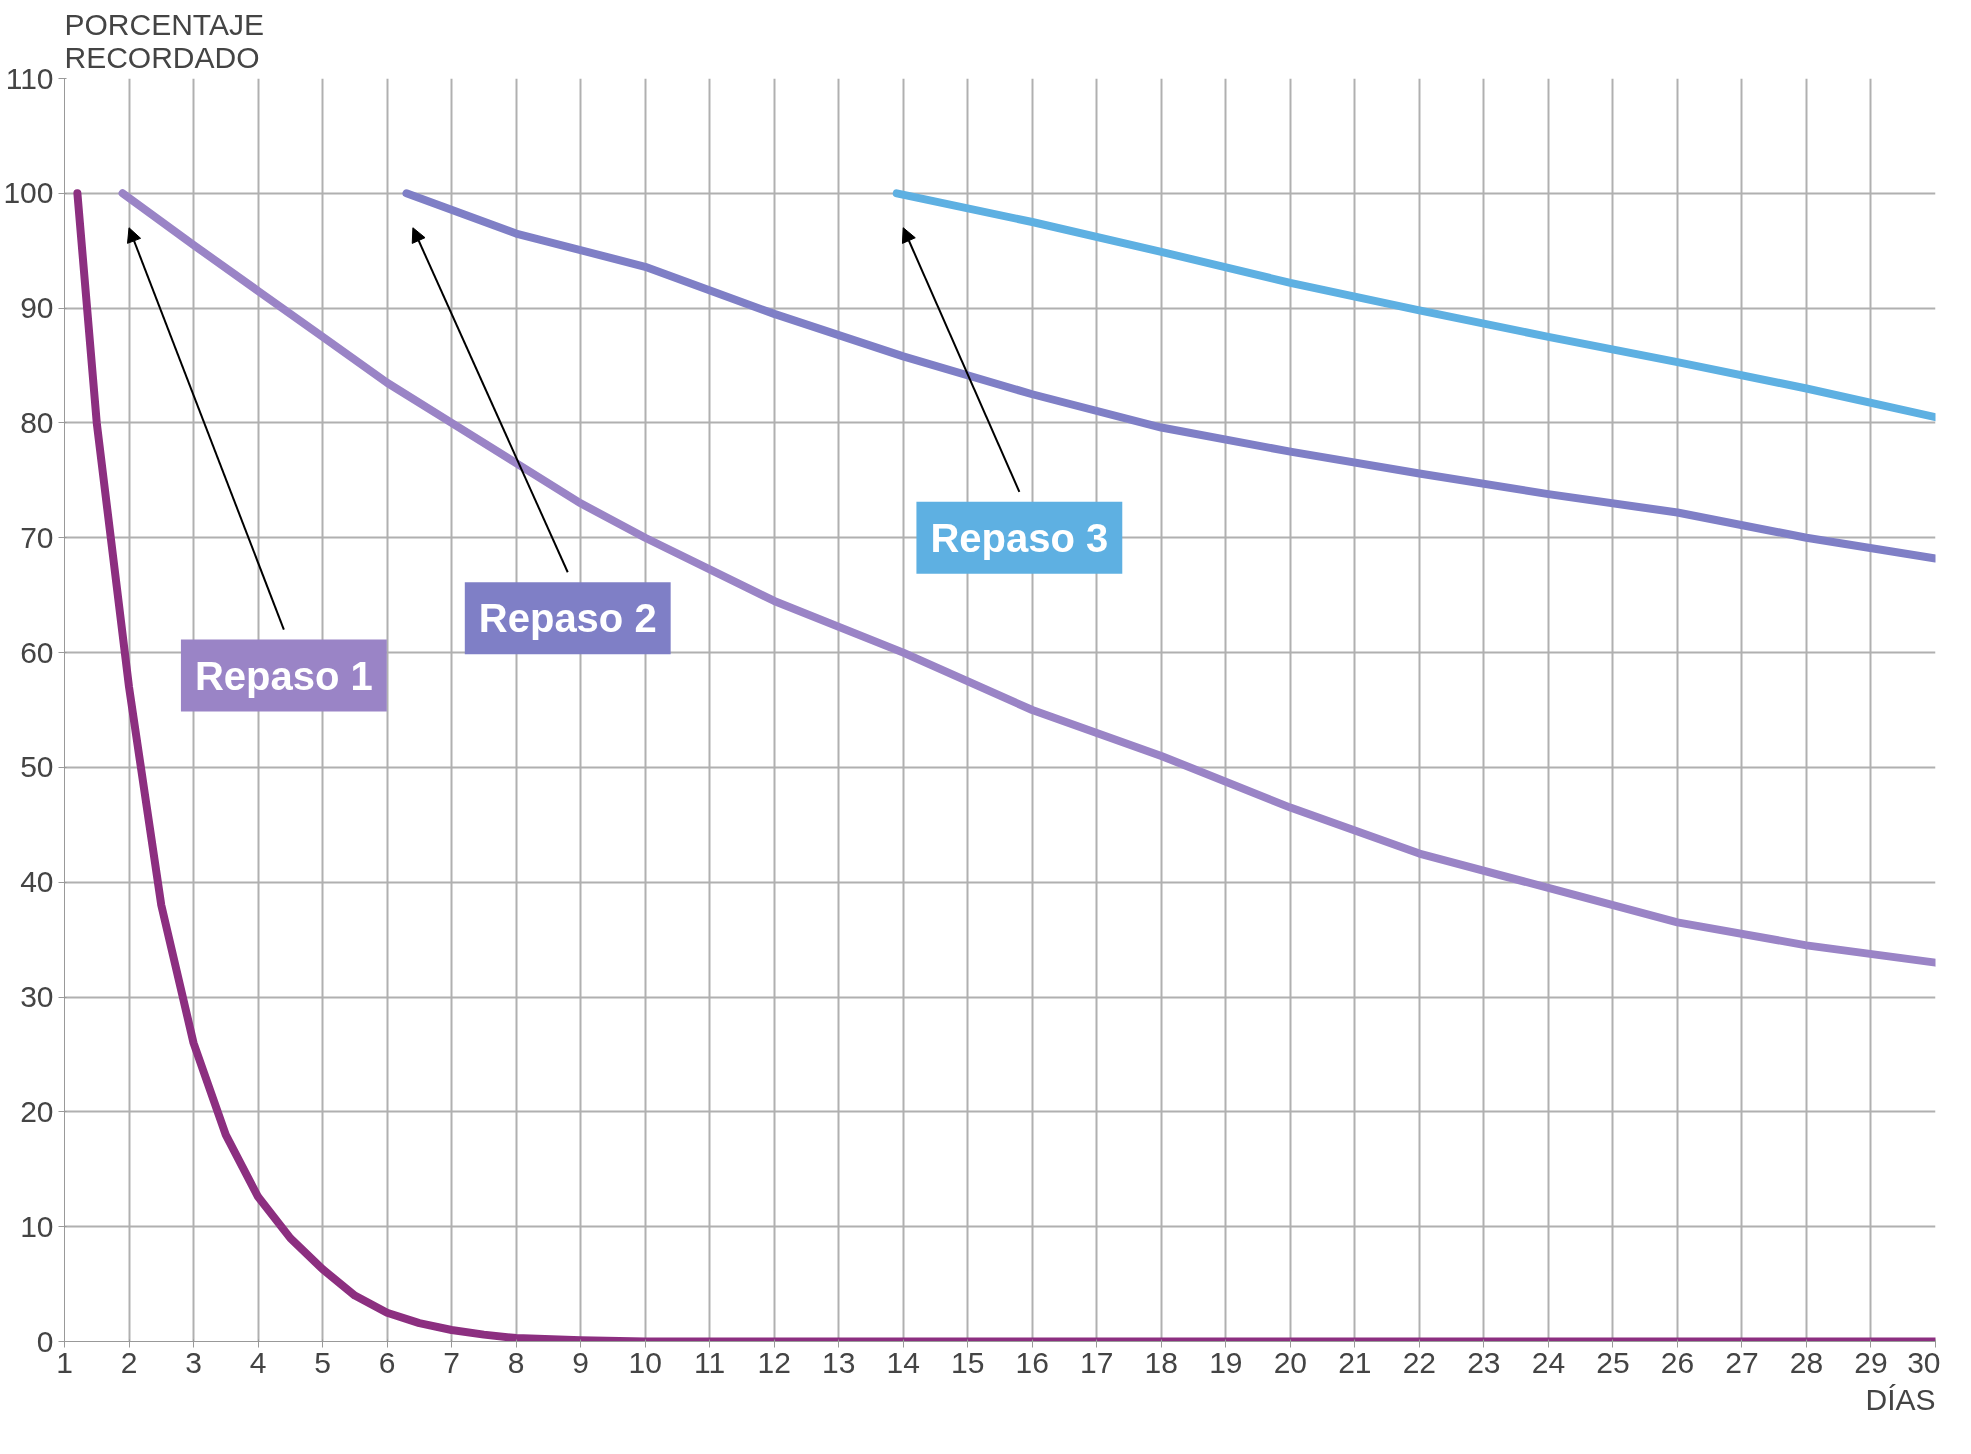 The width and height of the screenshot is (1971, 1454). I want to click on y-tick-label: 70, so click(37, 537).